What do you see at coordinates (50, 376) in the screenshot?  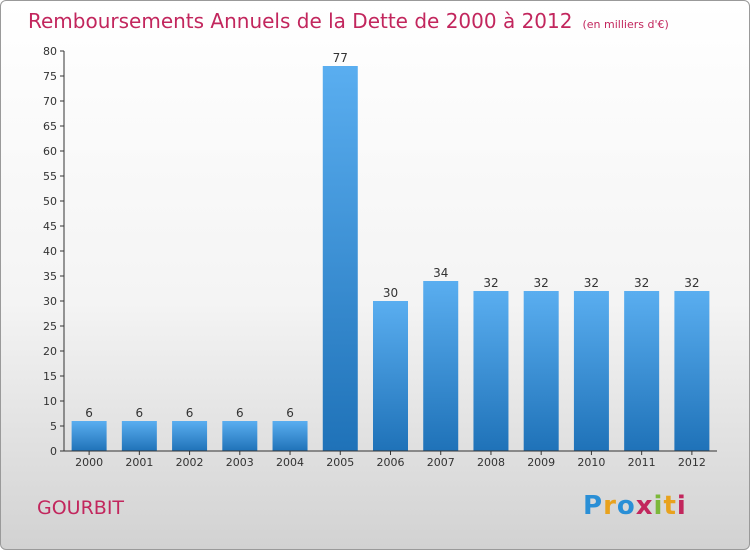 I see `y-tick-label-15: 15` at bounding box center [50, 376].